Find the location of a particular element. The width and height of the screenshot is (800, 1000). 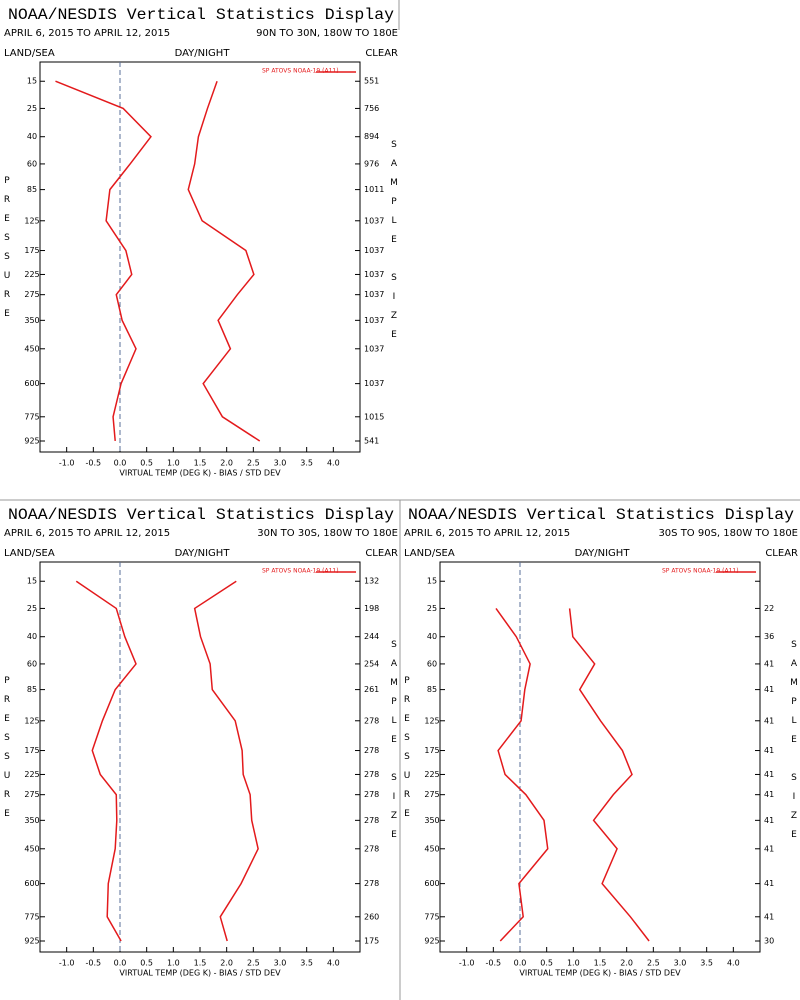

sample-size-label: 551 is located at coordinates (371, 81).